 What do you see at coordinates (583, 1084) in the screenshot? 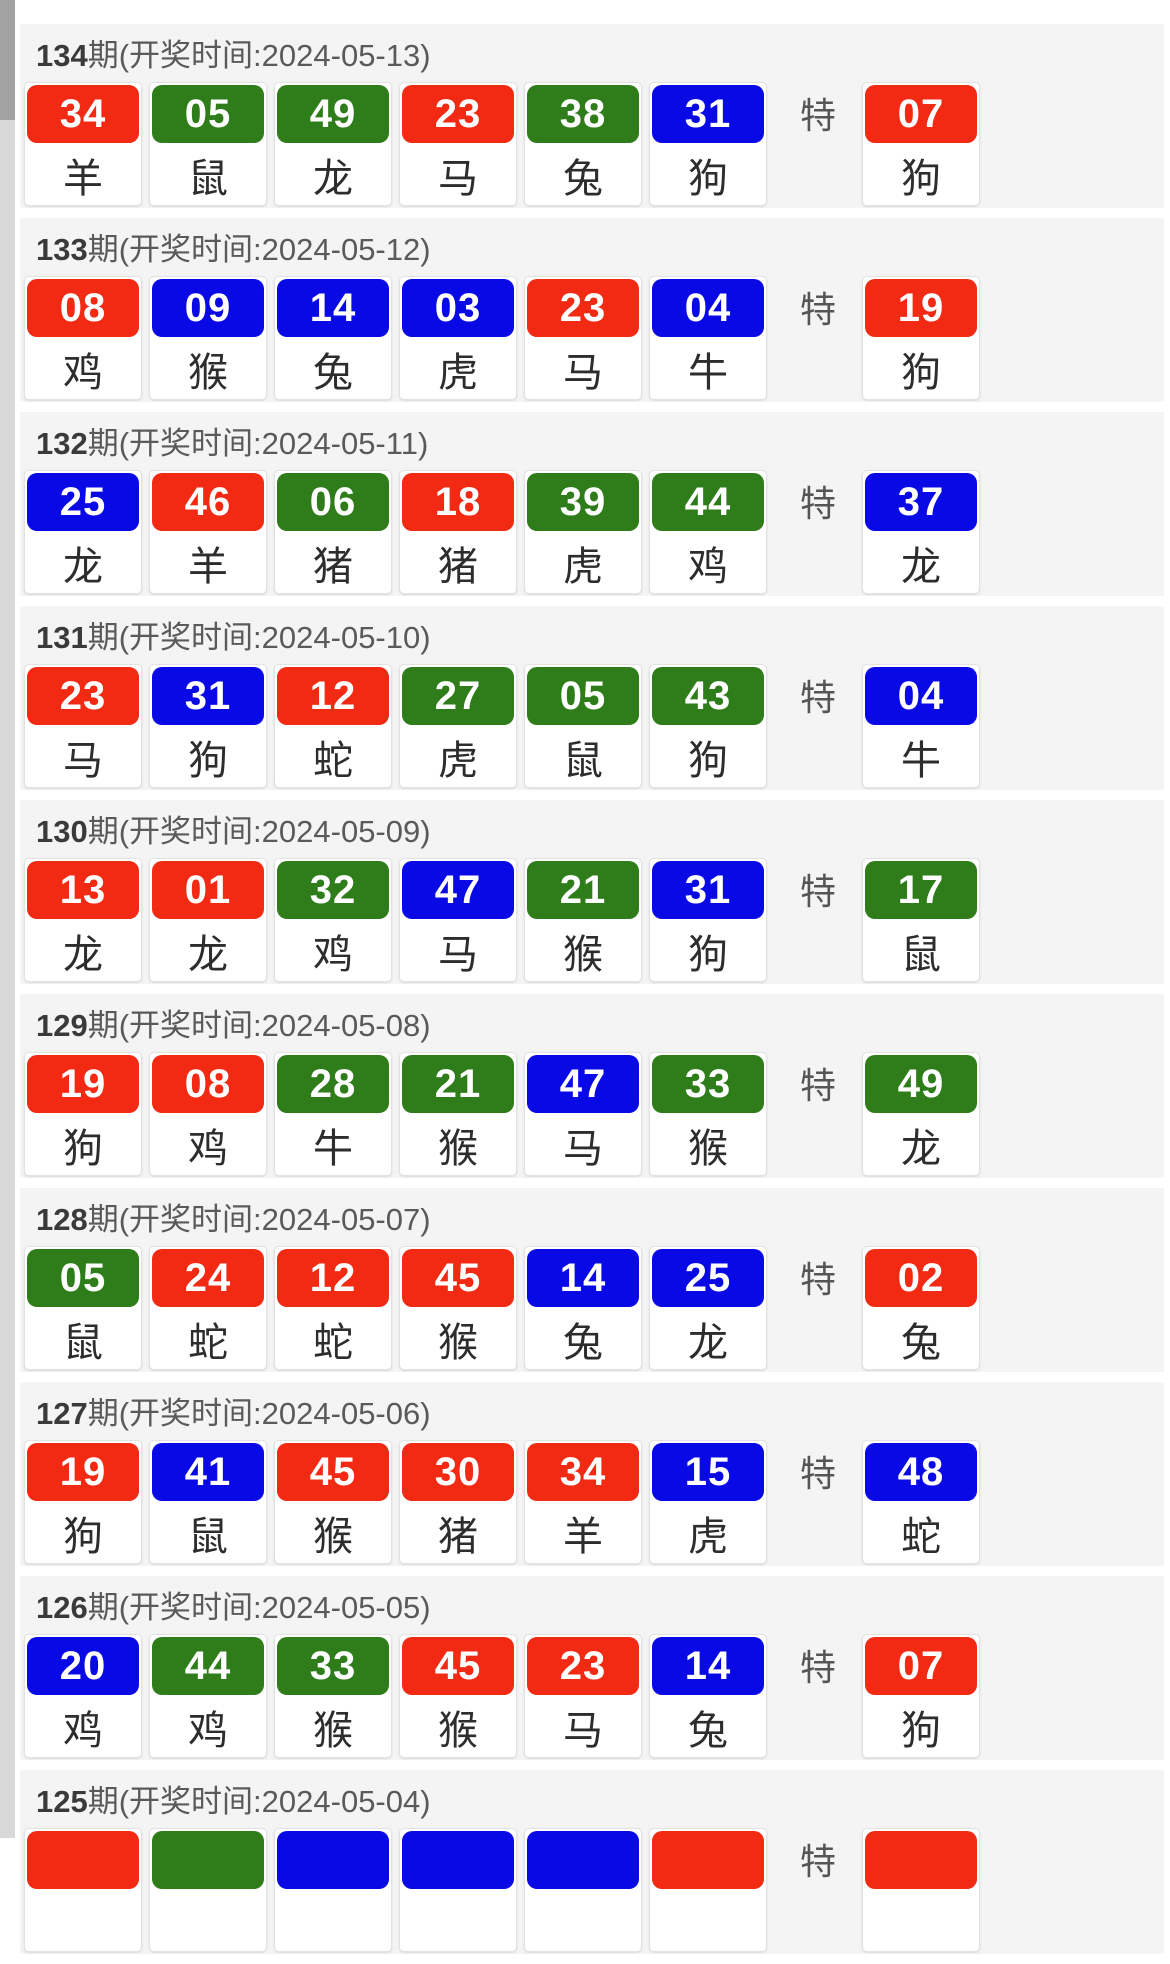
I see `number-ball: 47` at bounding box center [583, 1084].